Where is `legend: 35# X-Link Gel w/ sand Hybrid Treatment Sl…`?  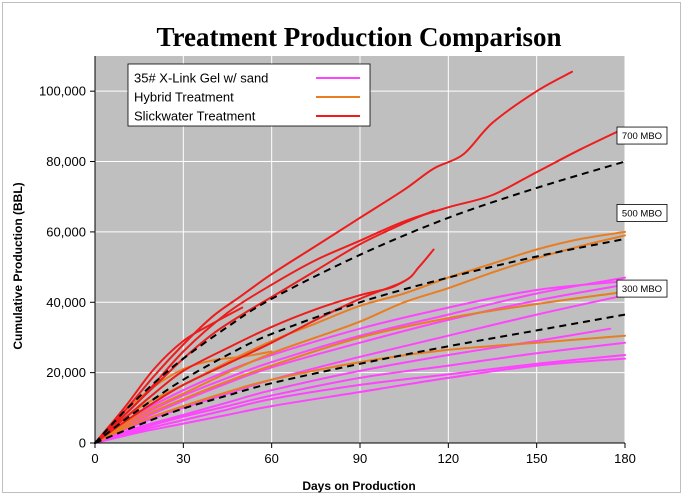 legend: 35# X-Link Gel w/ sand Hybrid Treatment Sl… is located at coordinates (249, 95).